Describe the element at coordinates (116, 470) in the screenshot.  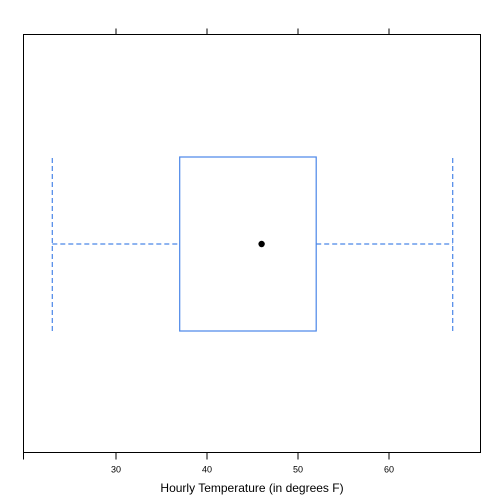
I see `x-tick-label: 30` at that location.